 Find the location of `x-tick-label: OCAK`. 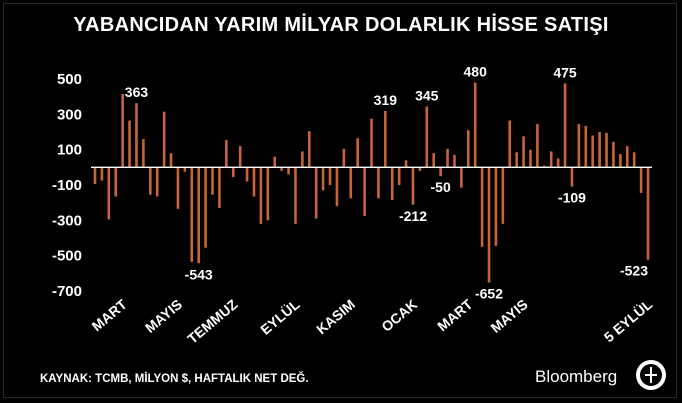

x-tick-label: OCAK is located at coordinates (399, 315).